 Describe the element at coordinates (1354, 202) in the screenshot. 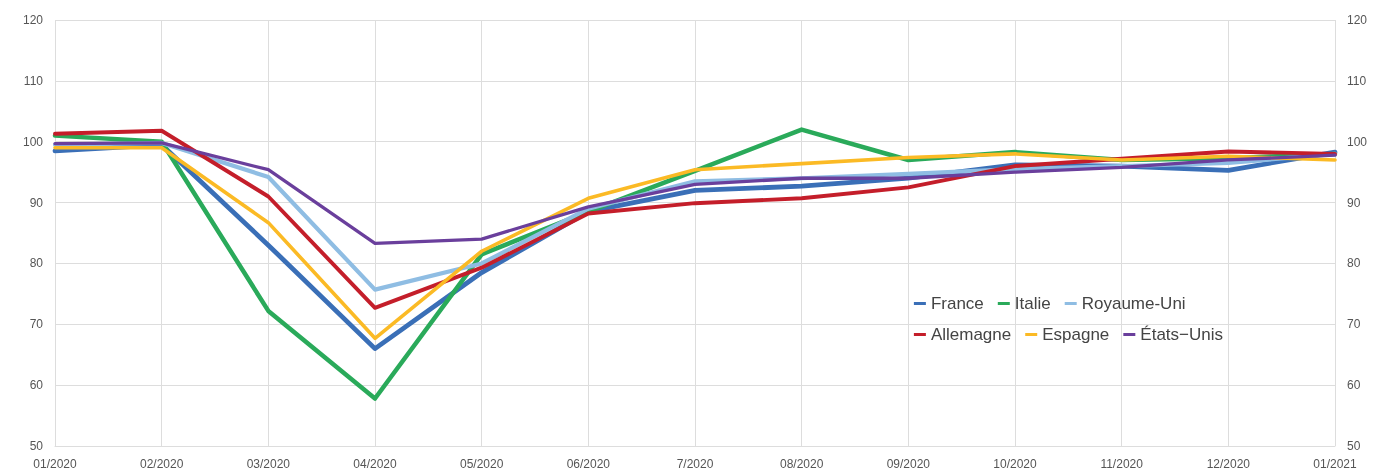

I see `y2-tick-label: 90` at that location.